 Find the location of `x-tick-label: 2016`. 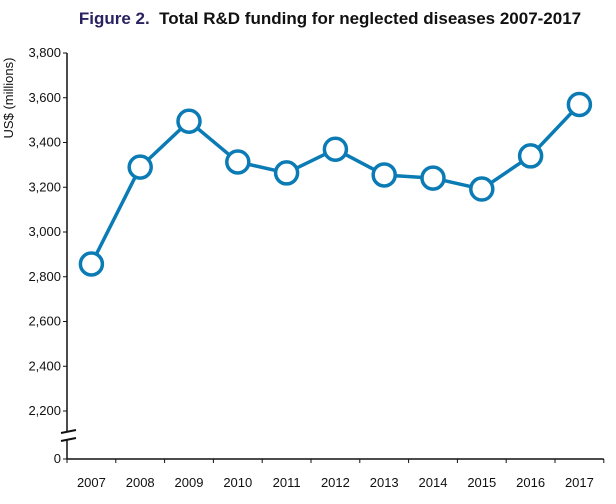

x-tick-label: 2016 is located at coordinates (530, 482).